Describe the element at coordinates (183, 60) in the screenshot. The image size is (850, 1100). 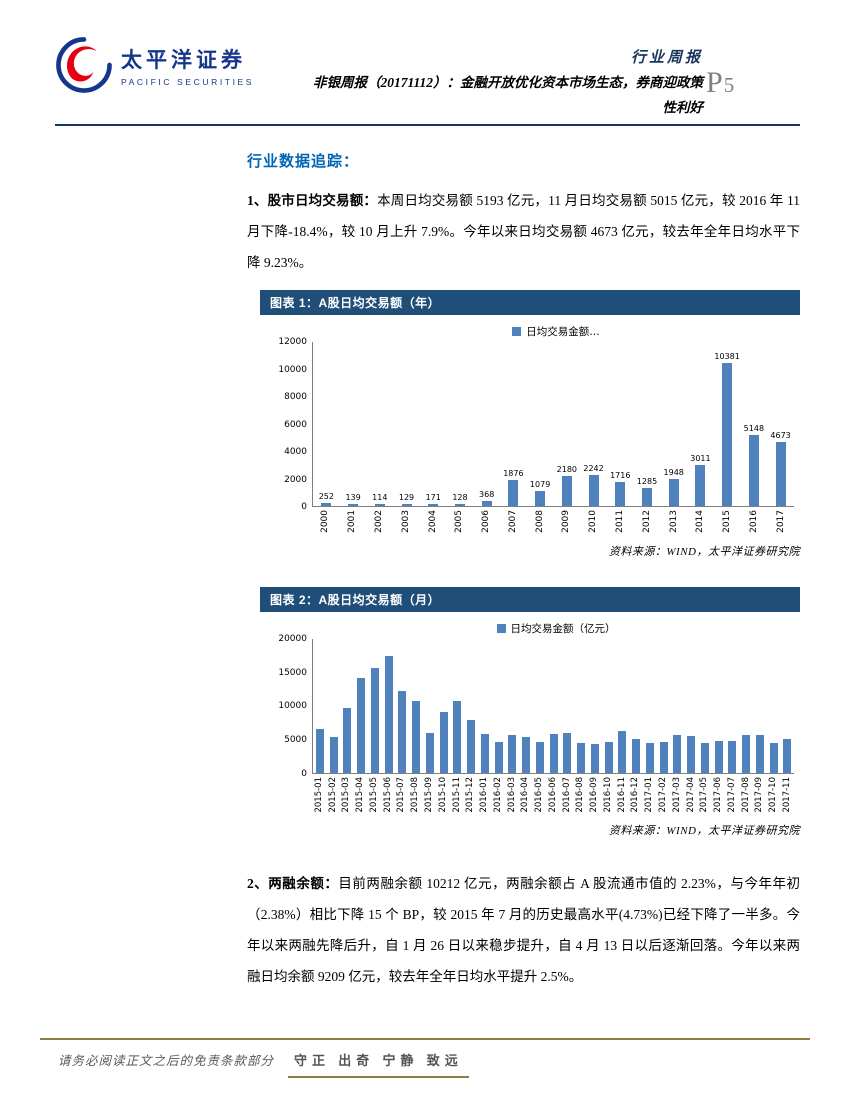
I see `brand-name-cn: 太平洋证券` at that location.